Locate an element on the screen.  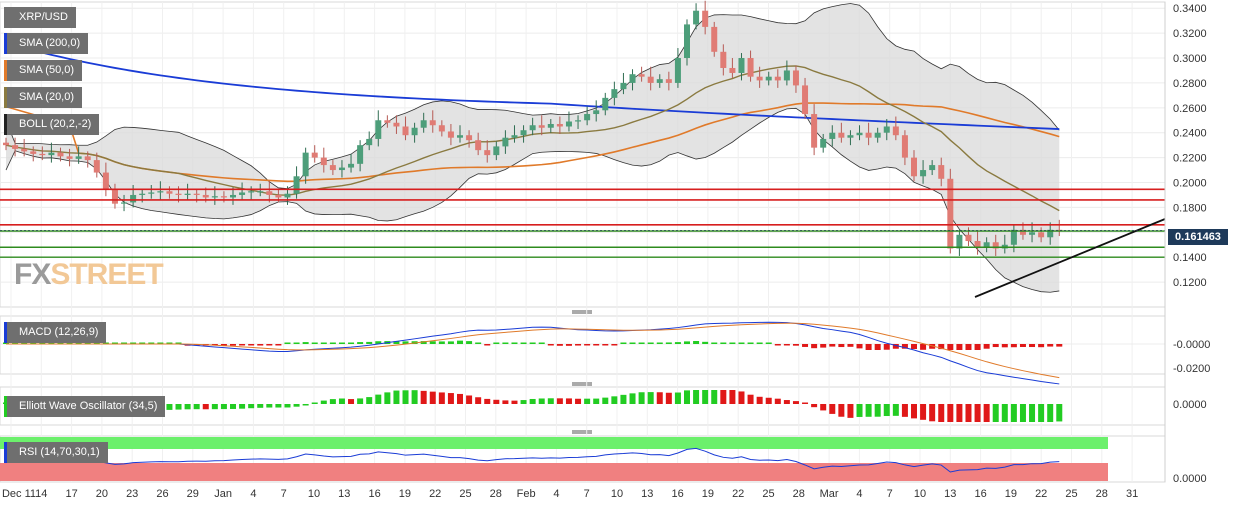
x-tick-label: 20 is located at coordinates (102, 494).